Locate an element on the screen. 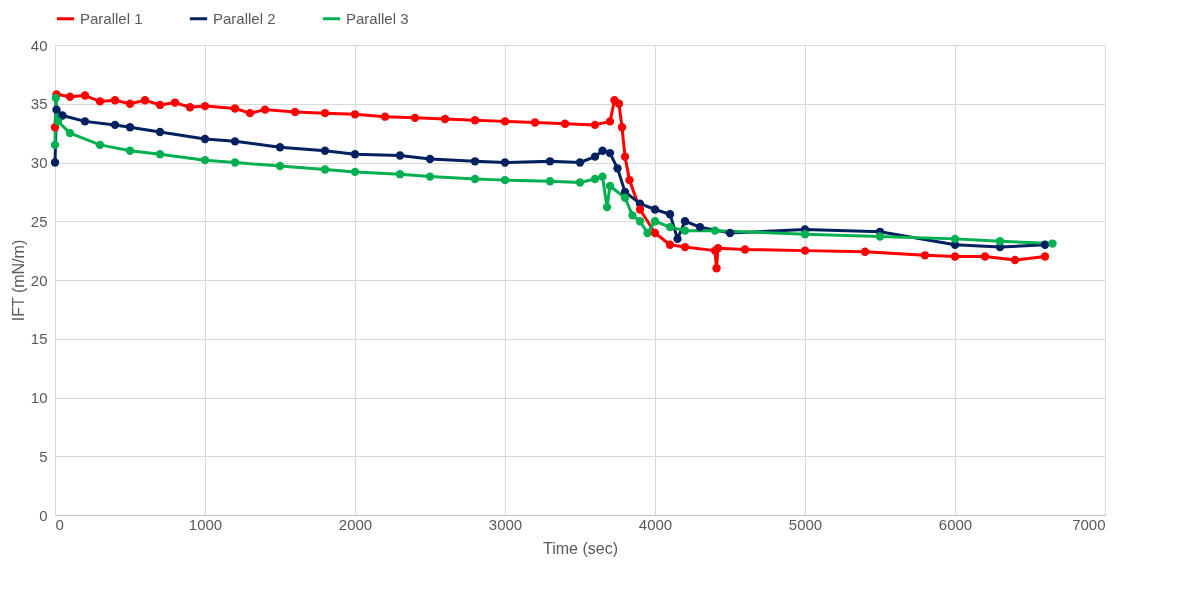 Image resolution: width=1181 pixels, height=613 pixels. x-tick-label: 3000 is located at coordinates (505, 524).